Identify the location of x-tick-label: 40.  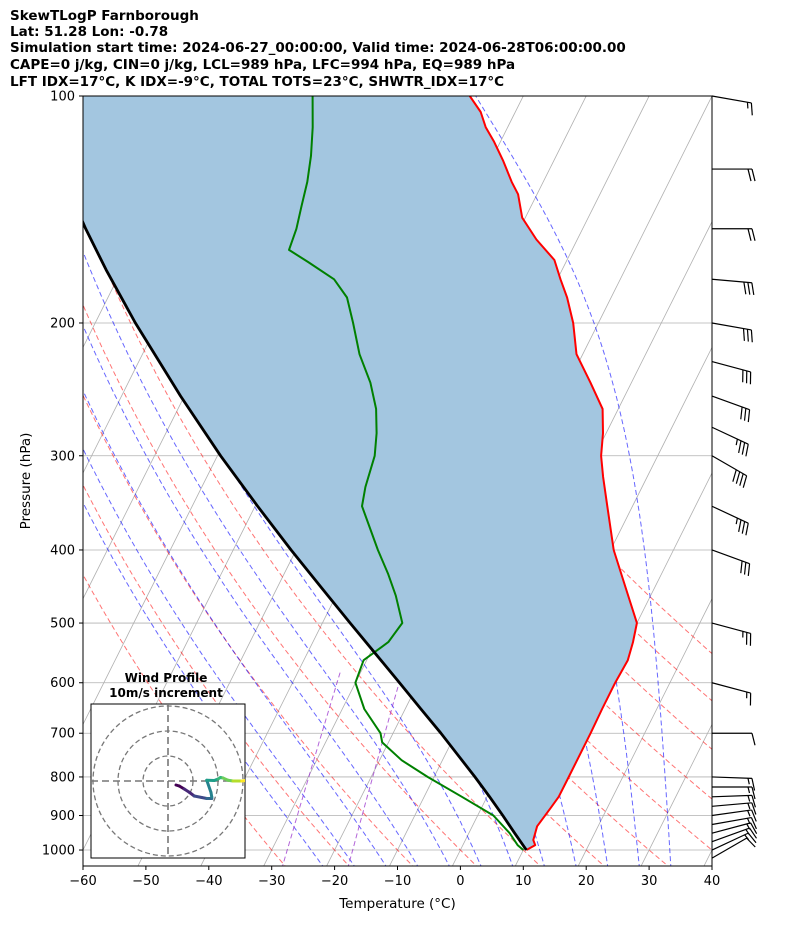
(712, 881).